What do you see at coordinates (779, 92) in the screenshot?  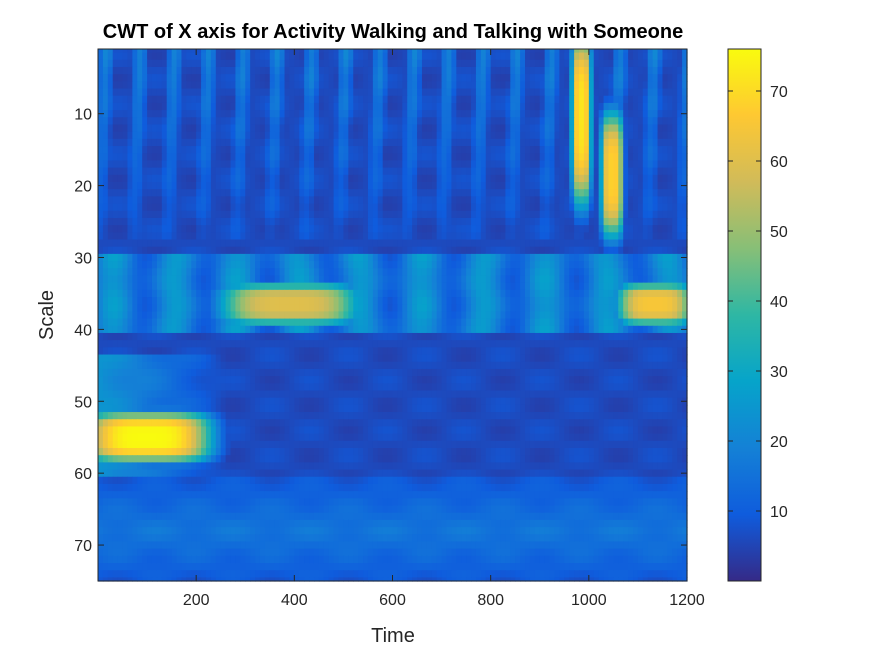 I see `colorbar-tick-label: 70` at bounding box center [779, 92].